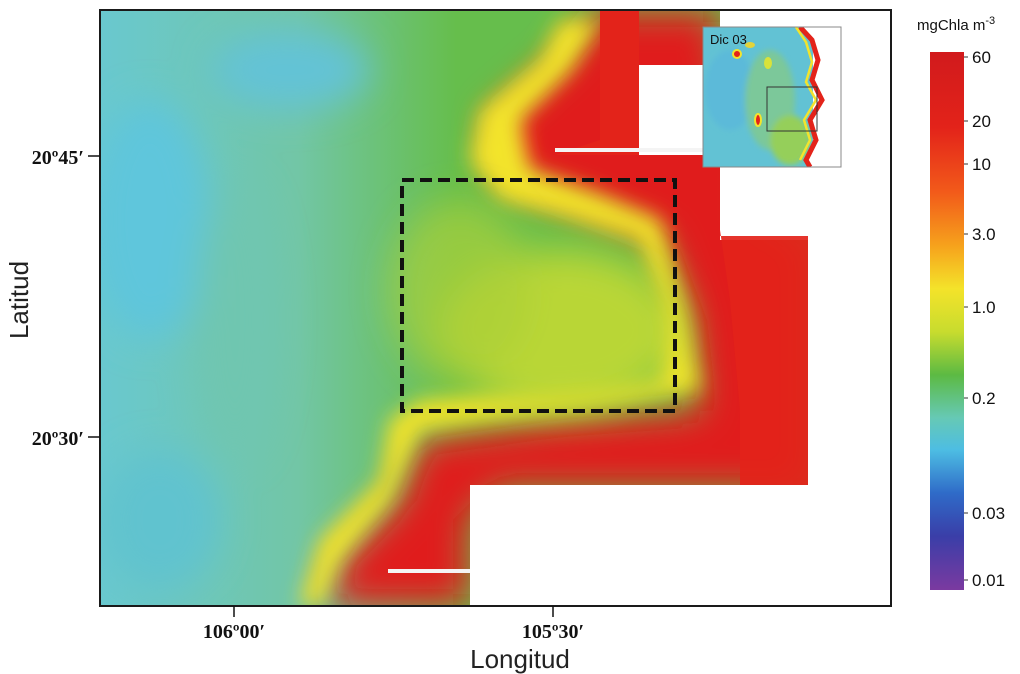  Describe the element at coordinates (234, 632) in the screenshot. I see `x-tick-label: 106º00′` at that location.